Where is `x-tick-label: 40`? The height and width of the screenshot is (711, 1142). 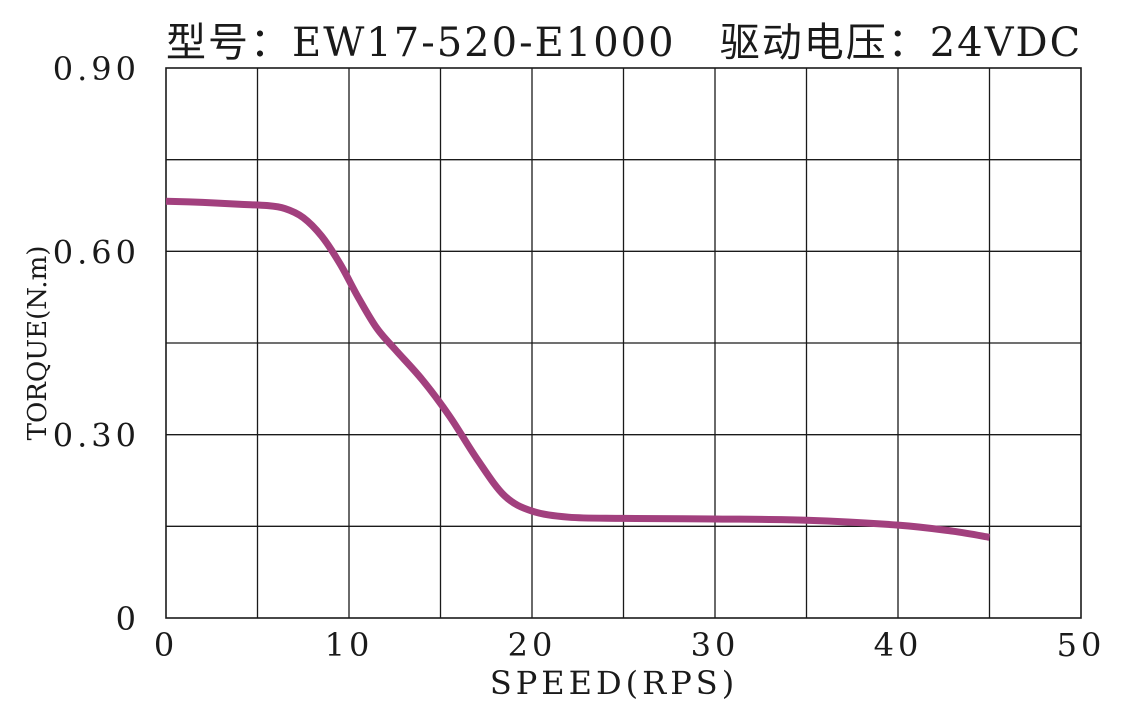 x-tick-label: 40 is located at coordinates (898, 645).